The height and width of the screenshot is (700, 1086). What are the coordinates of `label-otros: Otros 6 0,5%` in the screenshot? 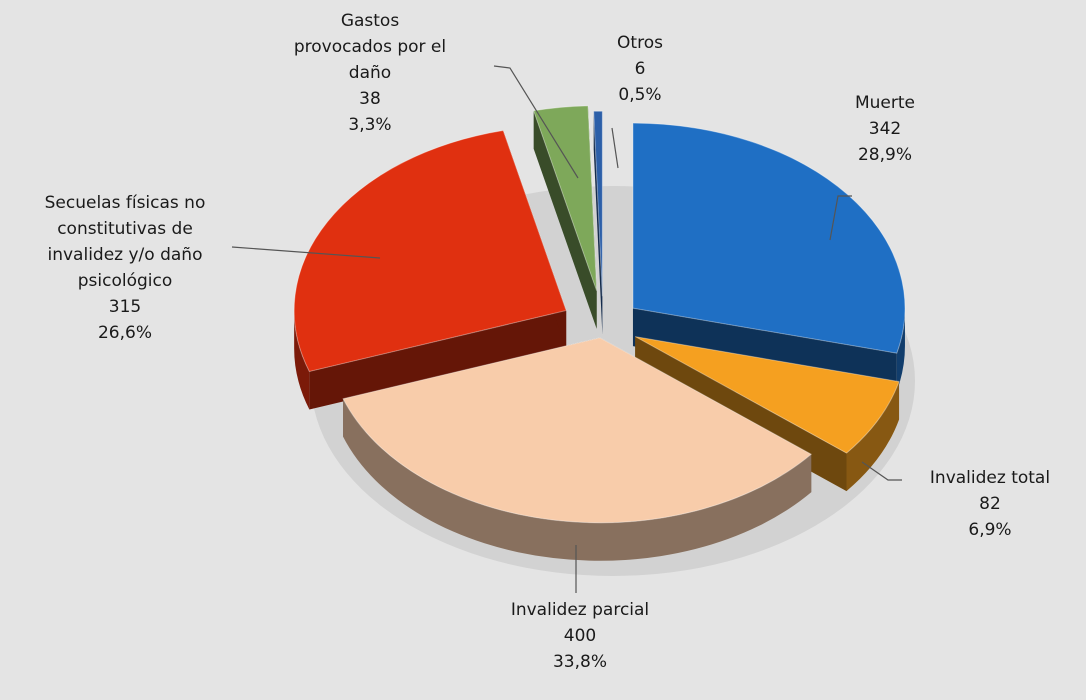 It's located at (640, 69).